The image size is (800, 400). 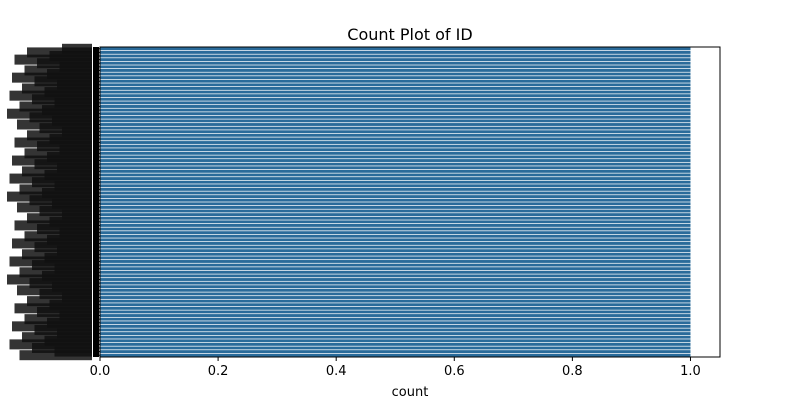 I want to click on x-tick-label: 0.8, so click(x=572, y=371).